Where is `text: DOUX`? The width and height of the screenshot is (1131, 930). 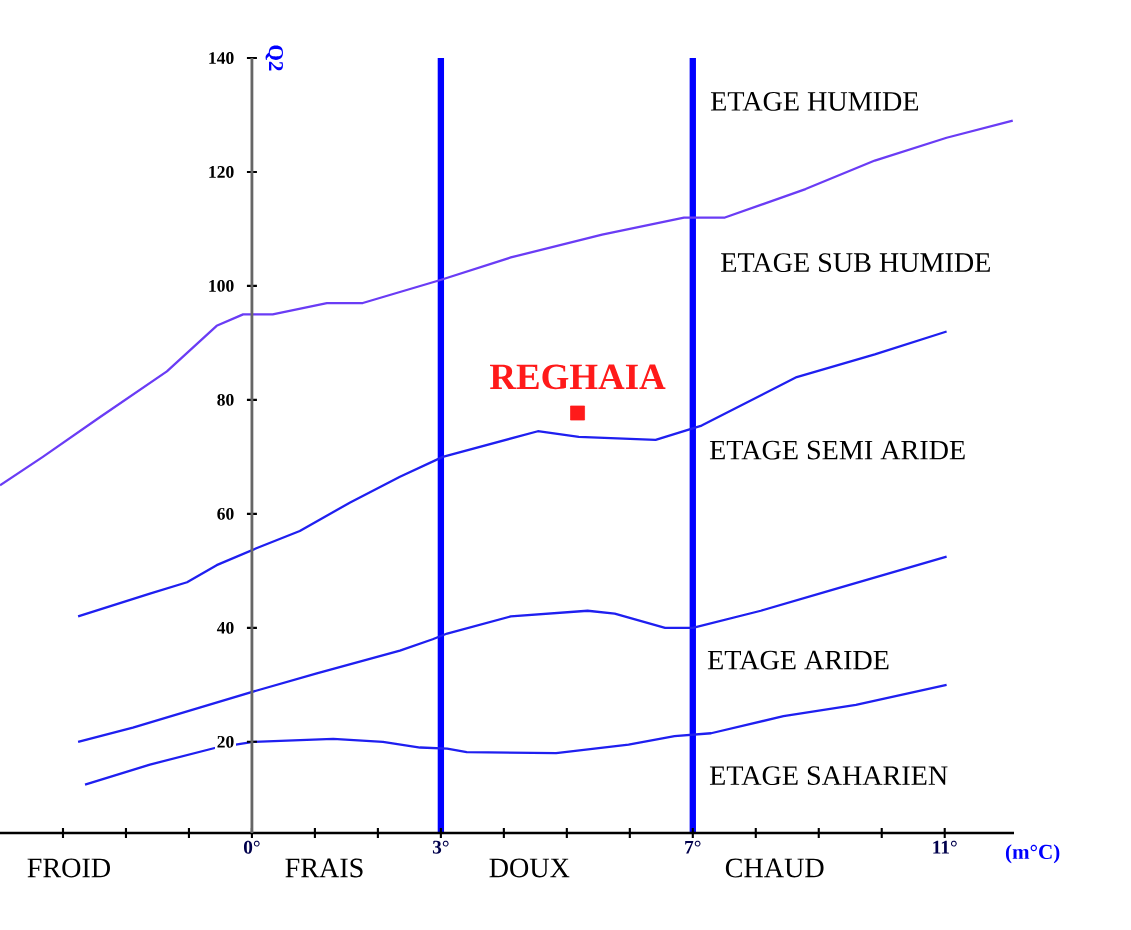
text: DOUX is located at coordinates (529, 868).